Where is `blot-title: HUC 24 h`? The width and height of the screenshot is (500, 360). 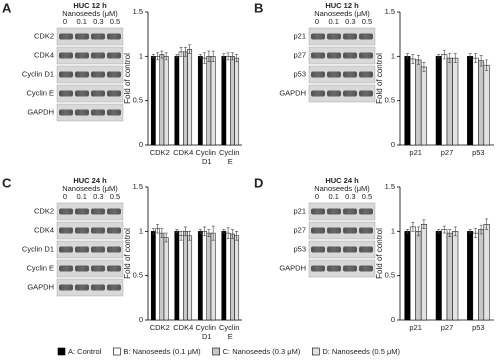
blot-title: HUC 24 h is located at coordinates (342, 180).